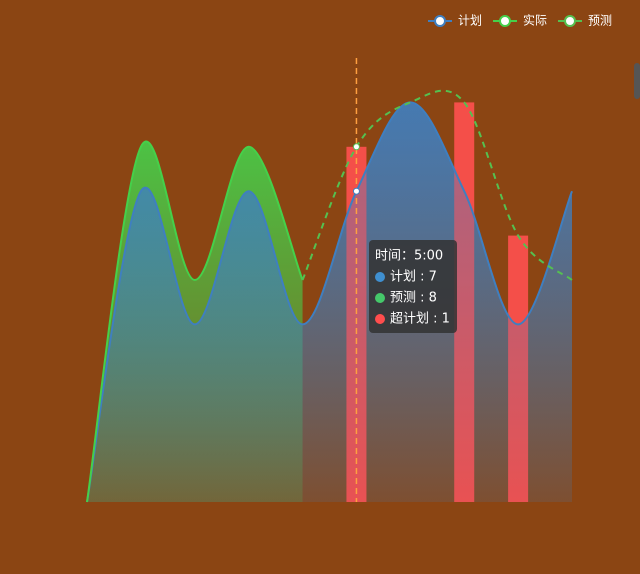 This screenshot has height=574, width=640. What do you see at coordinates (420, 319) in the screenshot?
I see `tooltip-item: 超计划 : 1` at bounding box center [420, 319].